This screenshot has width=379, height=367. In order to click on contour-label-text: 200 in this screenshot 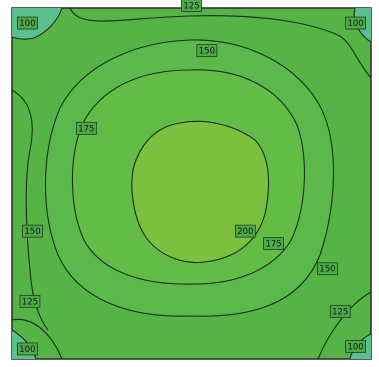, I will do `click(245, 232)`.